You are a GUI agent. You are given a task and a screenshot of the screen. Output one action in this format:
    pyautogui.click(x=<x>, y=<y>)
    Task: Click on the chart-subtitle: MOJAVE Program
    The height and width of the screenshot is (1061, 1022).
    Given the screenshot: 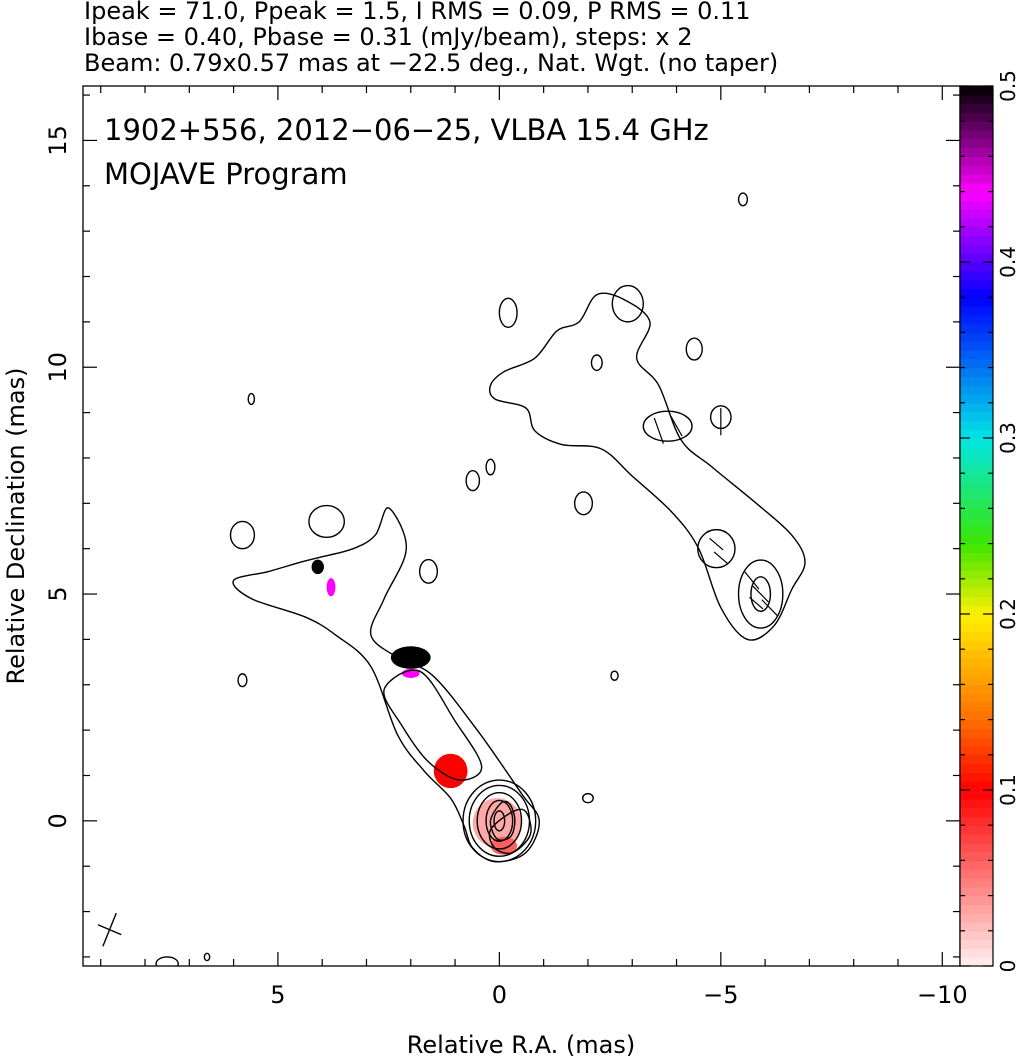 What is the action you would take?
    pyautogui.click(x=226, y=174)
    